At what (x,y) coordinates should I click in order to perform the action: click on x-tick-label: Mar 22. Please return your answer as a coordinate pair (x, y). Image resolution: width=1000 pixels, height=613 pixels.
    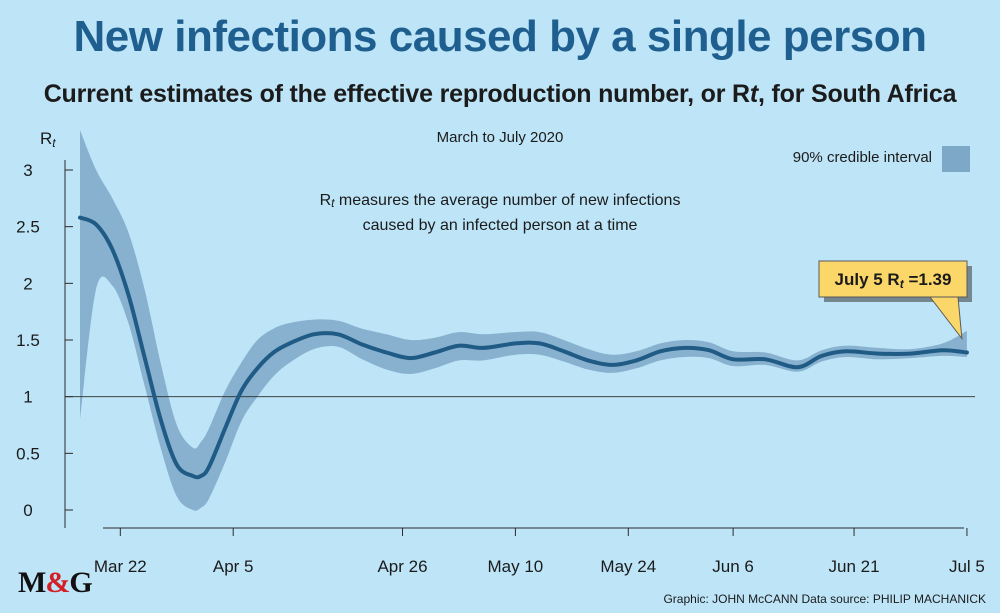
    Looking at the image, I should click on (120, 566).